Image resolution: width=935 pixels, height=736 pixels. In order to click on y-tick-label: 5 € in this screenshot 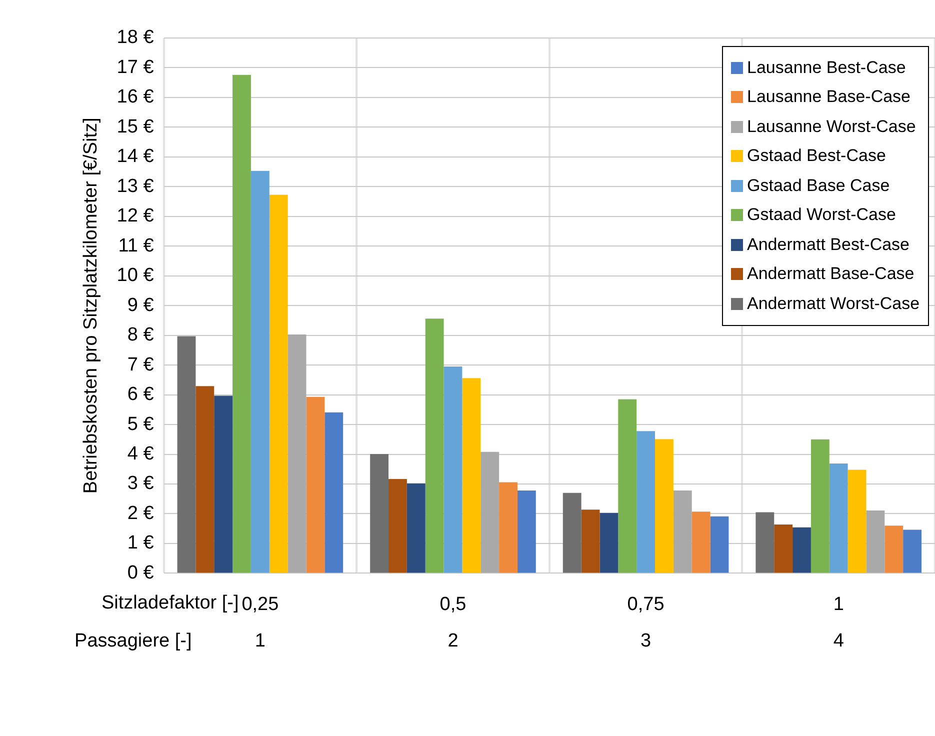, I will do `click(140, 424)`.